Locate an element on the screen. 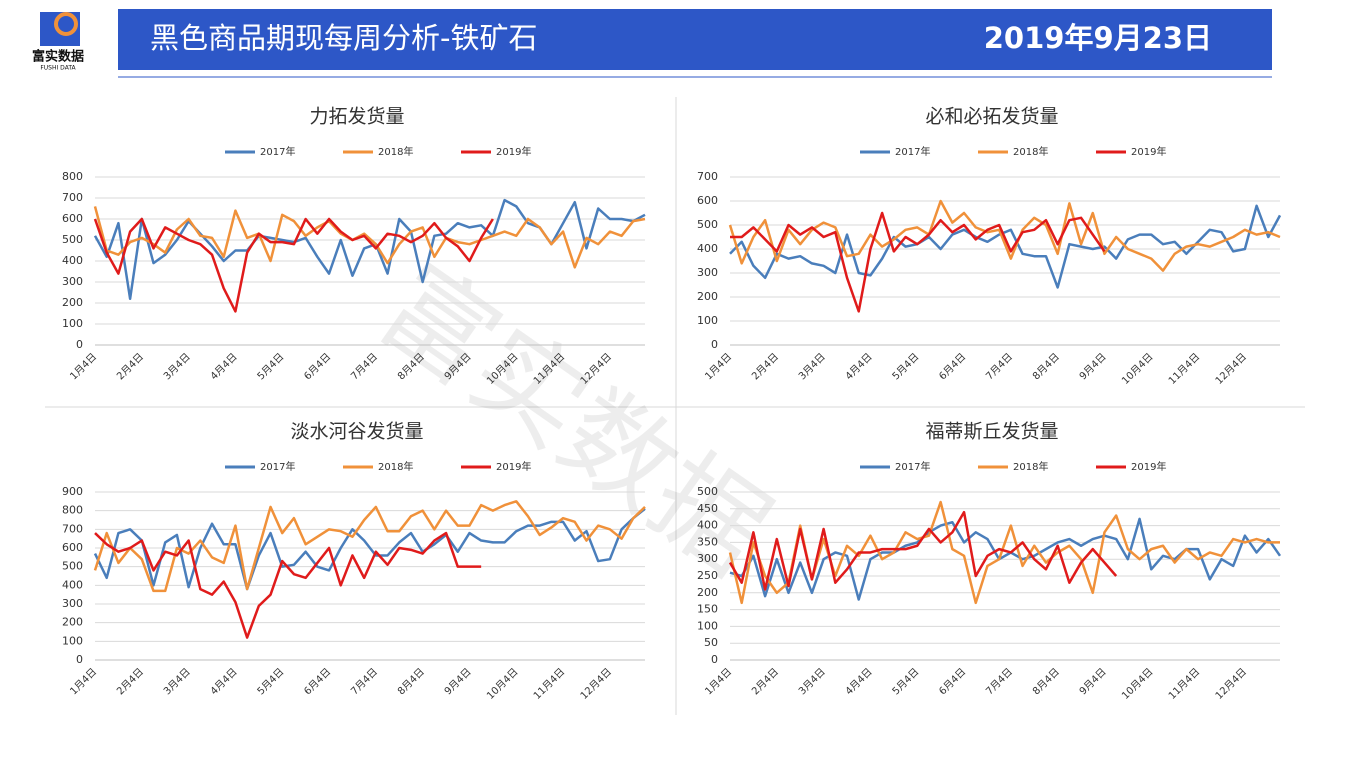 The width and height of the screenshot is (1350, 759). logo-sub: FUSHI DATA is located at coordinates (58, 68).